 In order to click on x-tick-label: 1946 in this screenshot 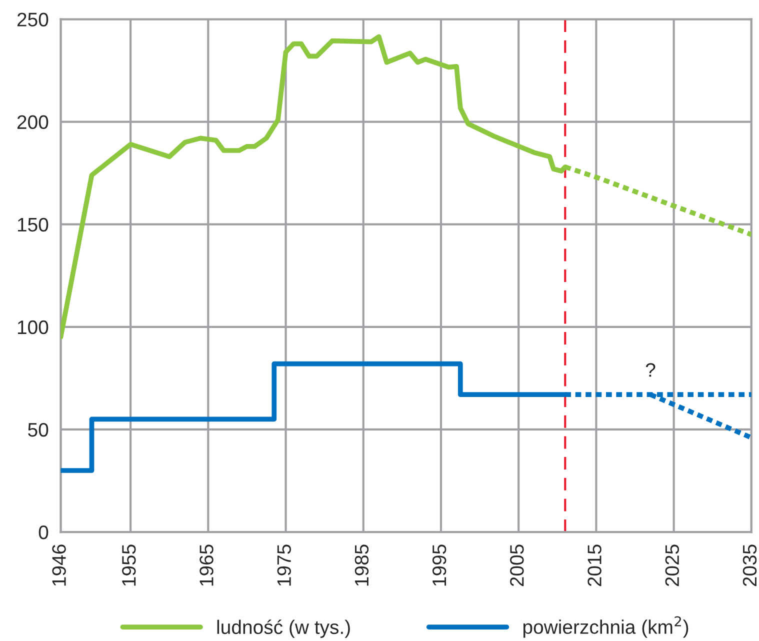, I will do `click(59, 565)`.